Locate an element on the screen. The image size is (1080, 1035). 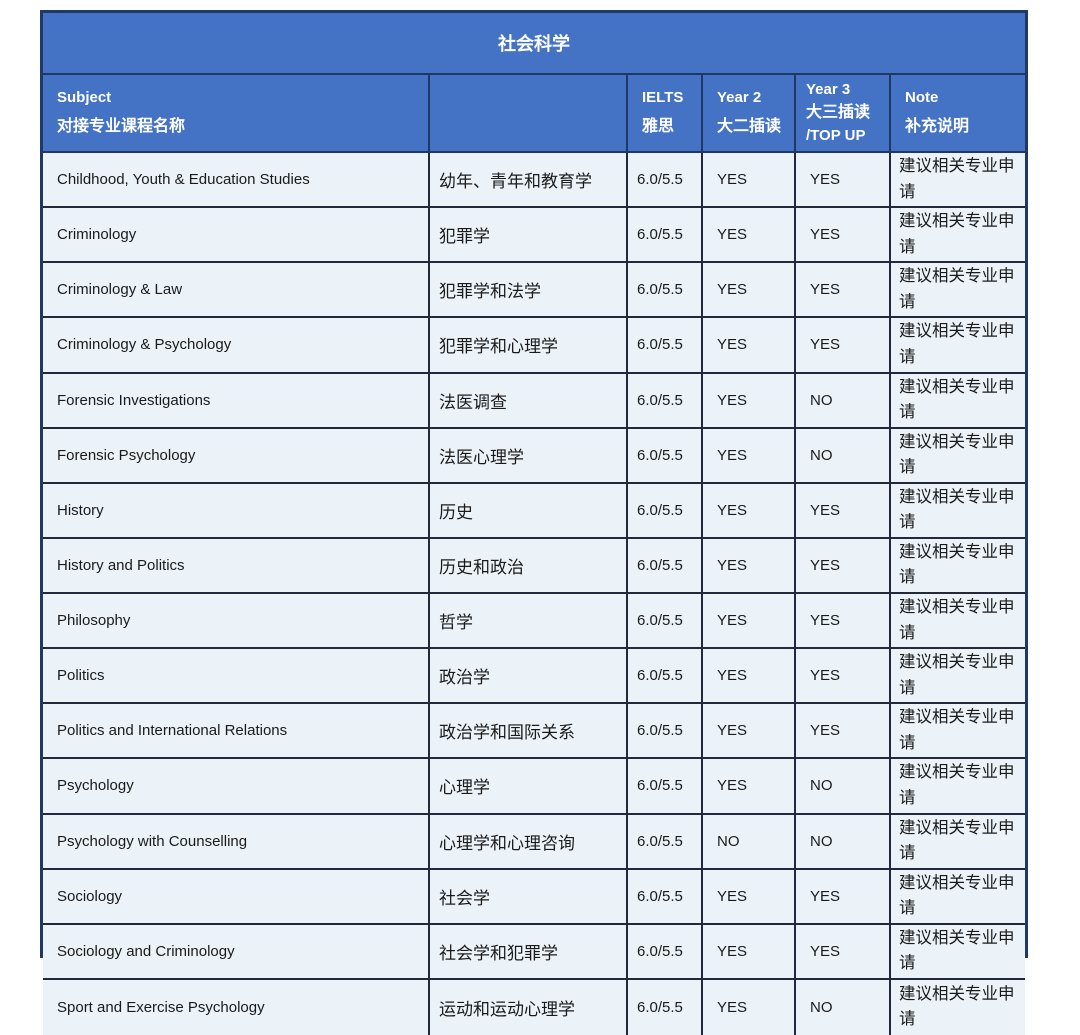
chinese-name-cell: 法医心理学 is located at coordinates (529, 455).